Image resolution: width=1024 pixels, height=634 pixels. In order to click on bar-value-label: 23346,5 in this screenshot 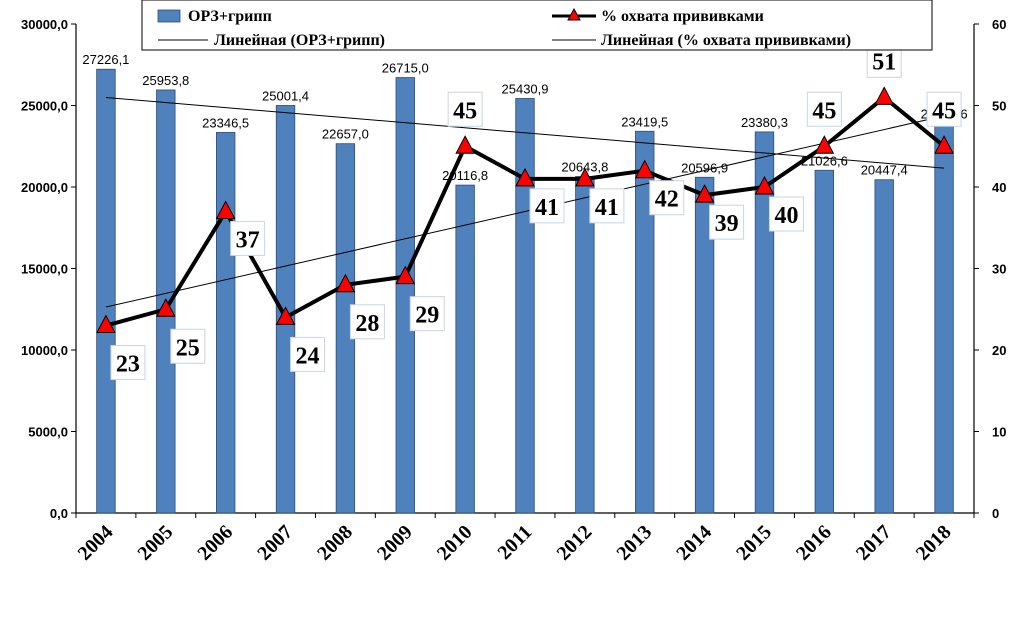, I will do `click(225, 122)`.